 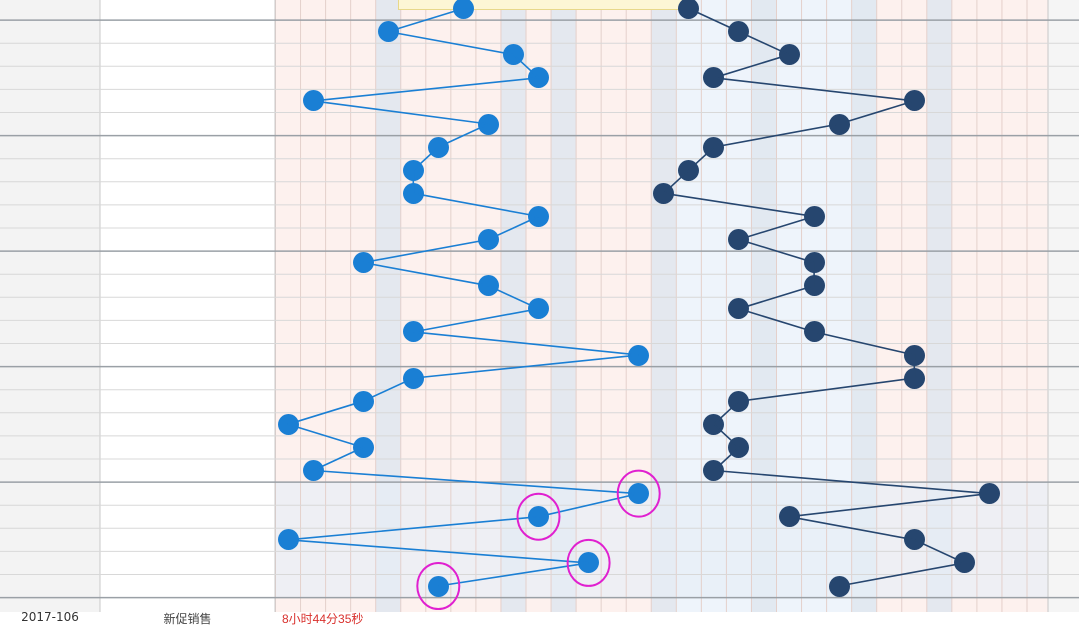 I want to click on footer-issue: 2017-106, so click(x=50, y=617).